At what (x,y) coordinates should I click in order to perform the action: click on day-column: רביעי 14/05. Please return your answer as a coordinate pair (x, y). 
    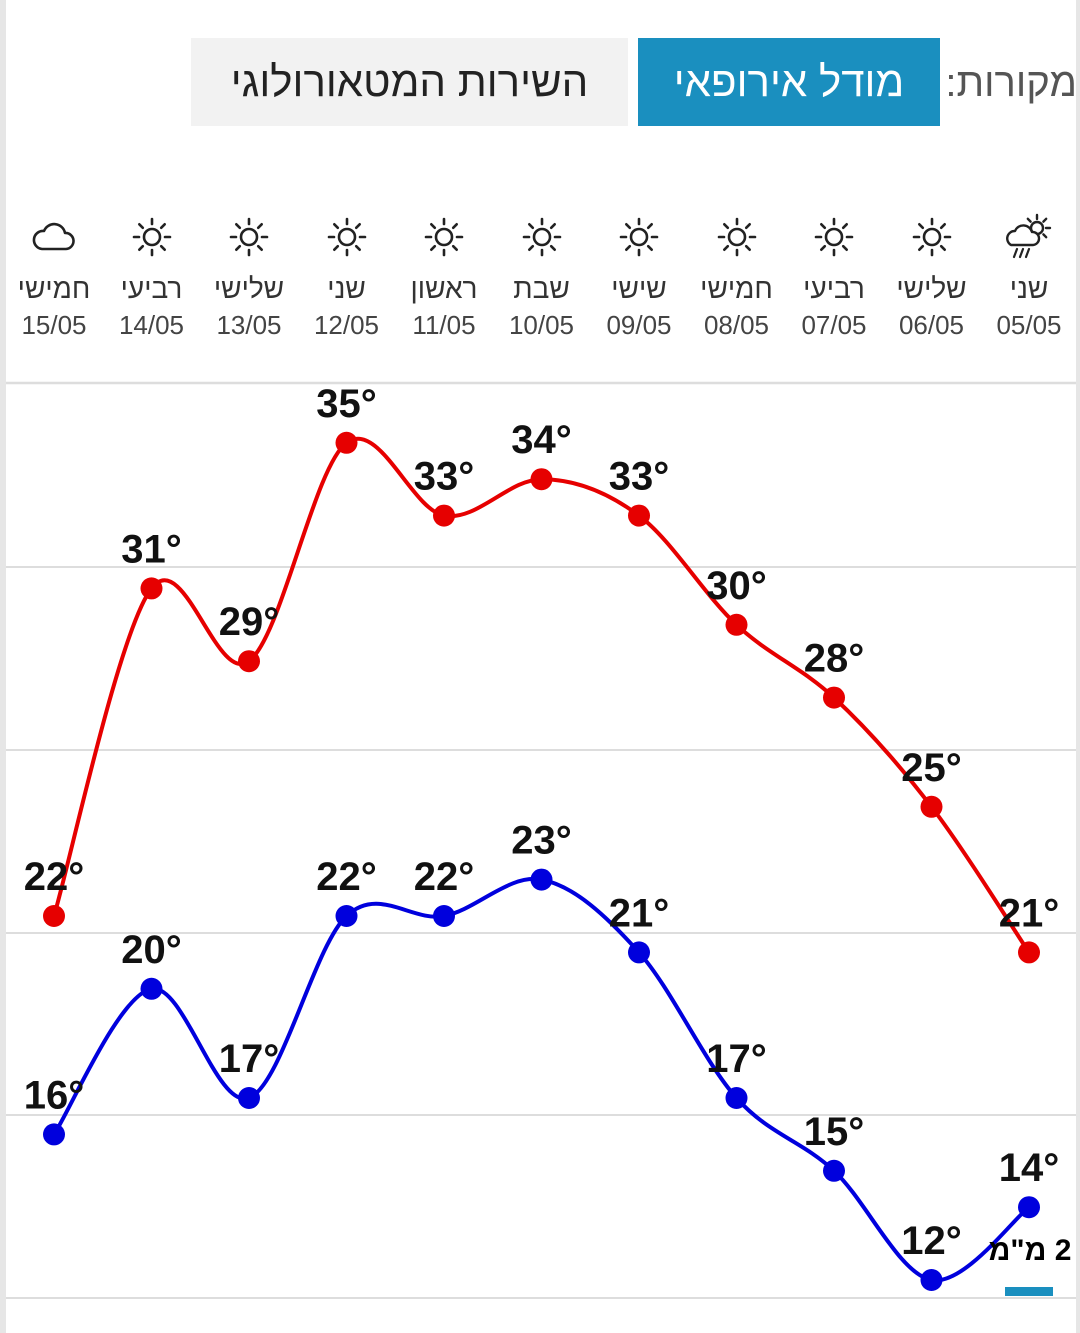
    Looking at the image, I should click on (152, 274).